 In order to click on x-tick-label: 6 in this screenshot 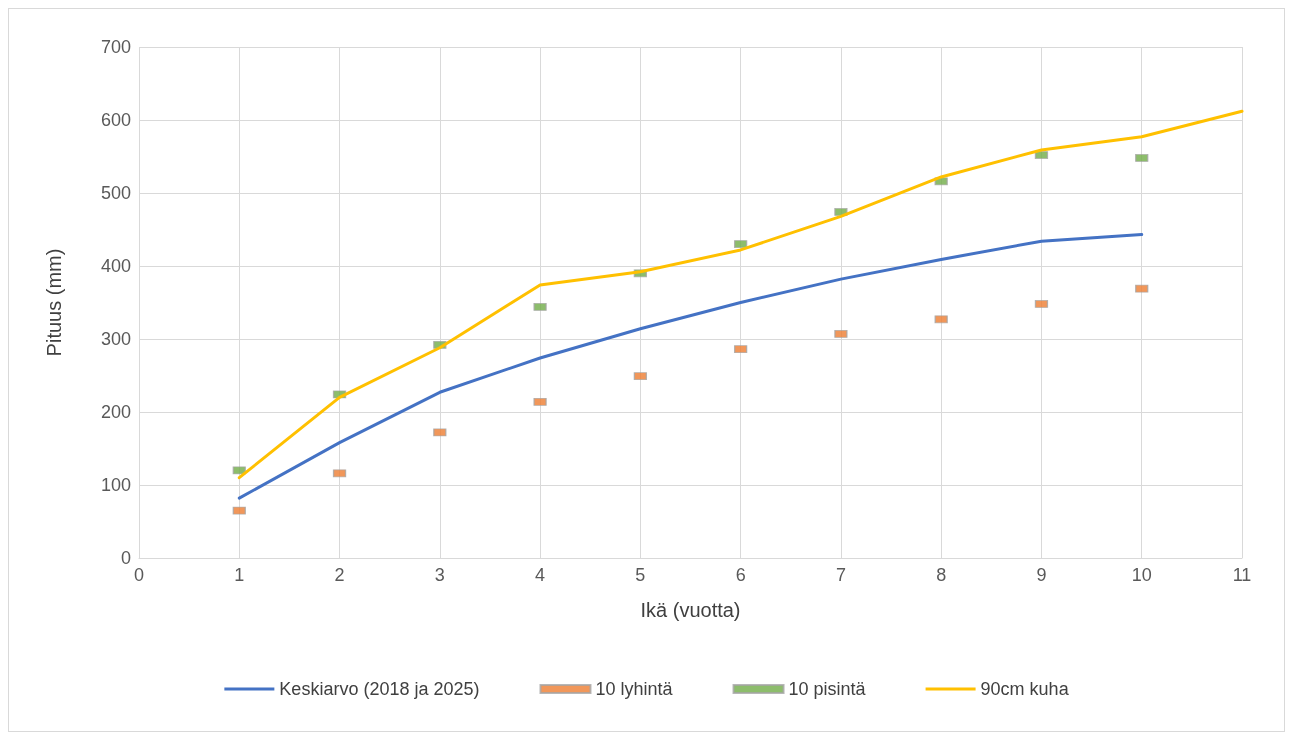, I will do `click(740, 575)`.